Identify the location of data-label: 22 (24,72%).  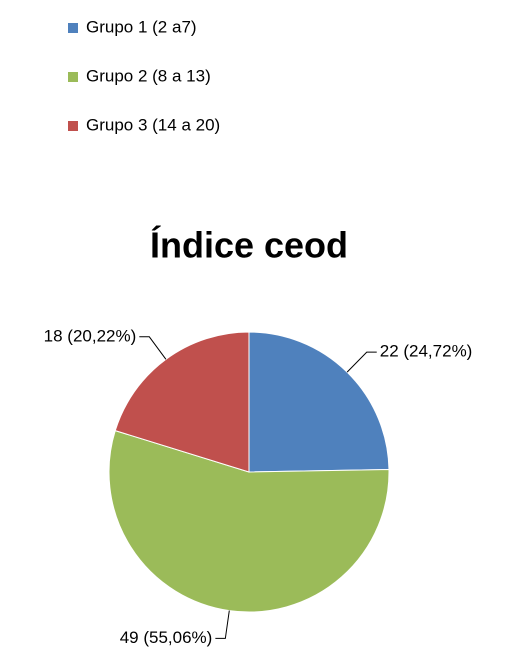
(426, 351).